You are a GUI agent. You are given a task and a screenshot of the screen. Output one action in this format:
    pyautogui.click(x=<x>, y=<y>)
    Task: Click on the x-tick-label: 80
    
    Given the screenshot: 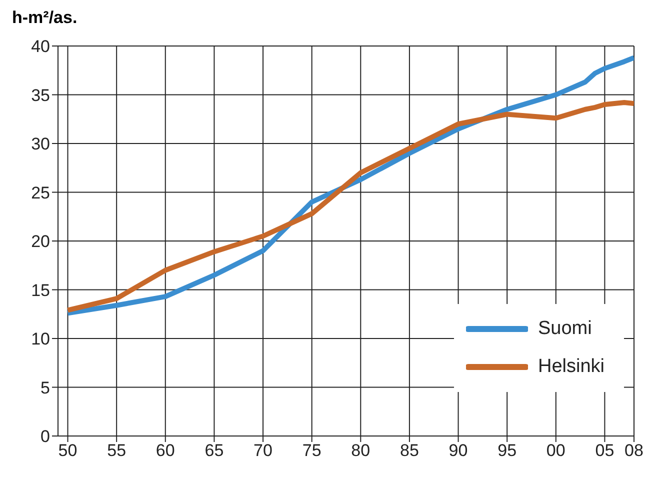 What is the action you would take?
    pyautogui.click(x=360, y=450)
    